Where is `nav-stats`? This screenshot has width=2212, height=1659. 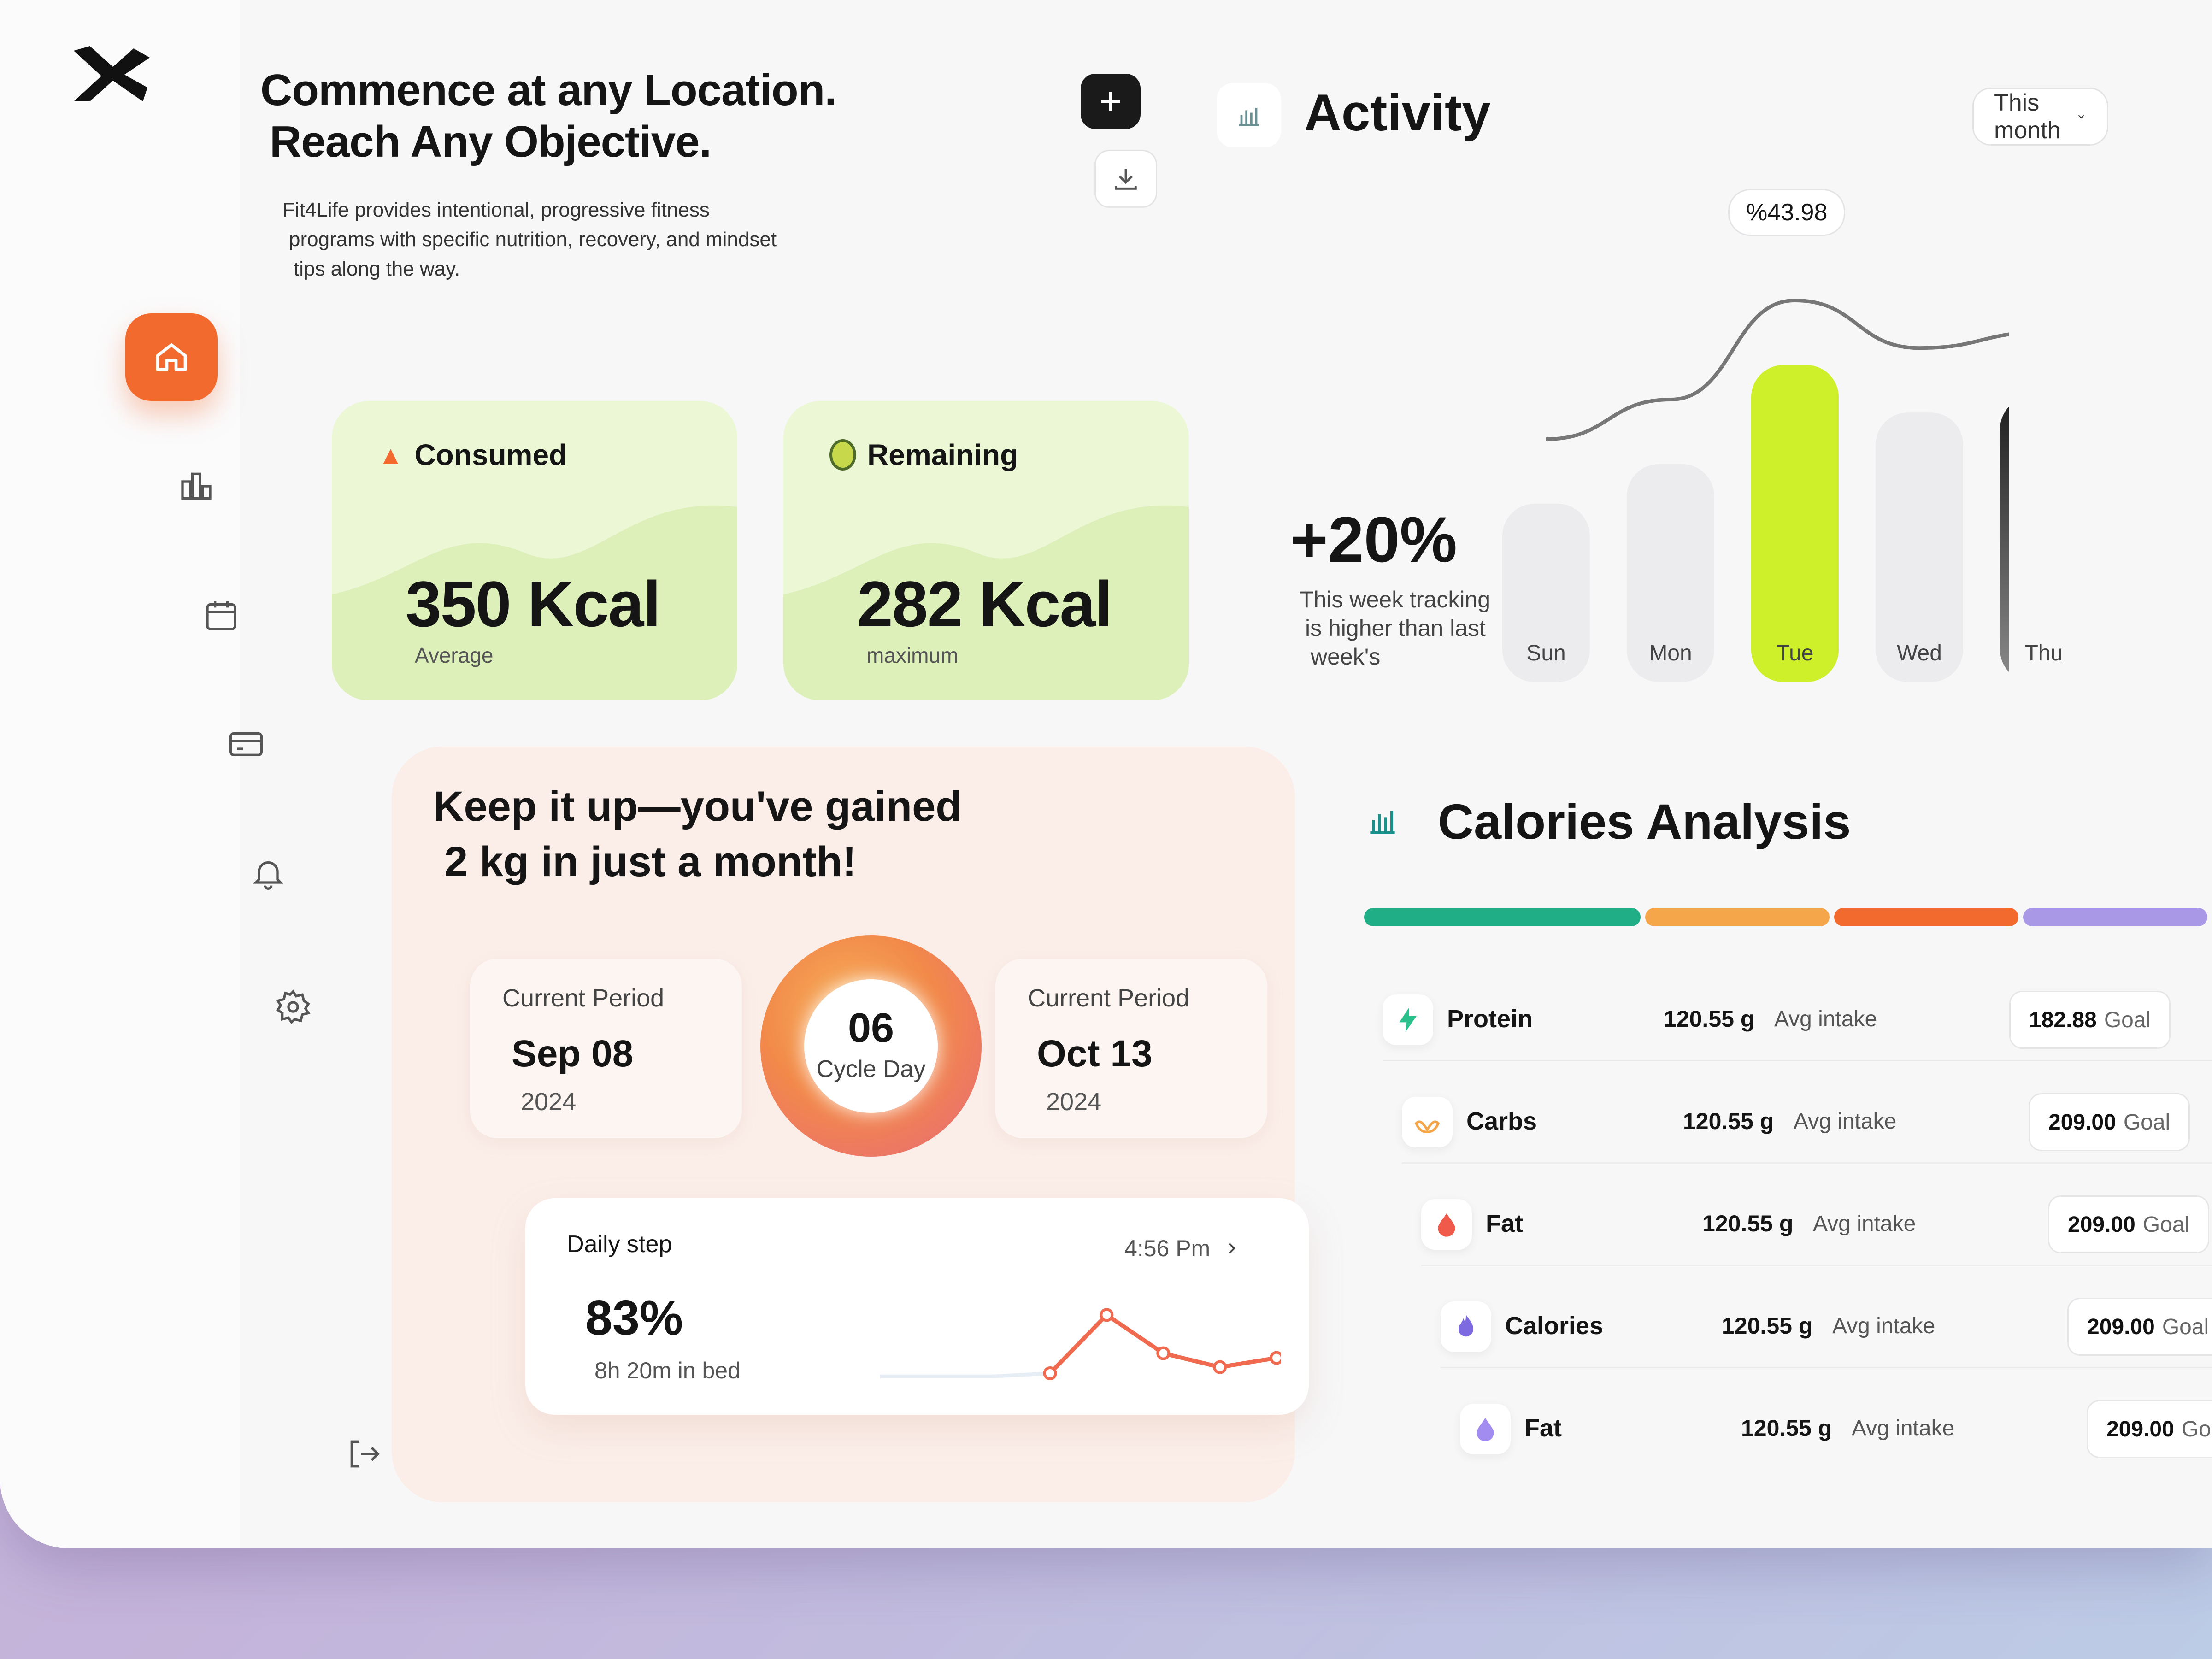
nav-stats is located at coordinates (196, 486).